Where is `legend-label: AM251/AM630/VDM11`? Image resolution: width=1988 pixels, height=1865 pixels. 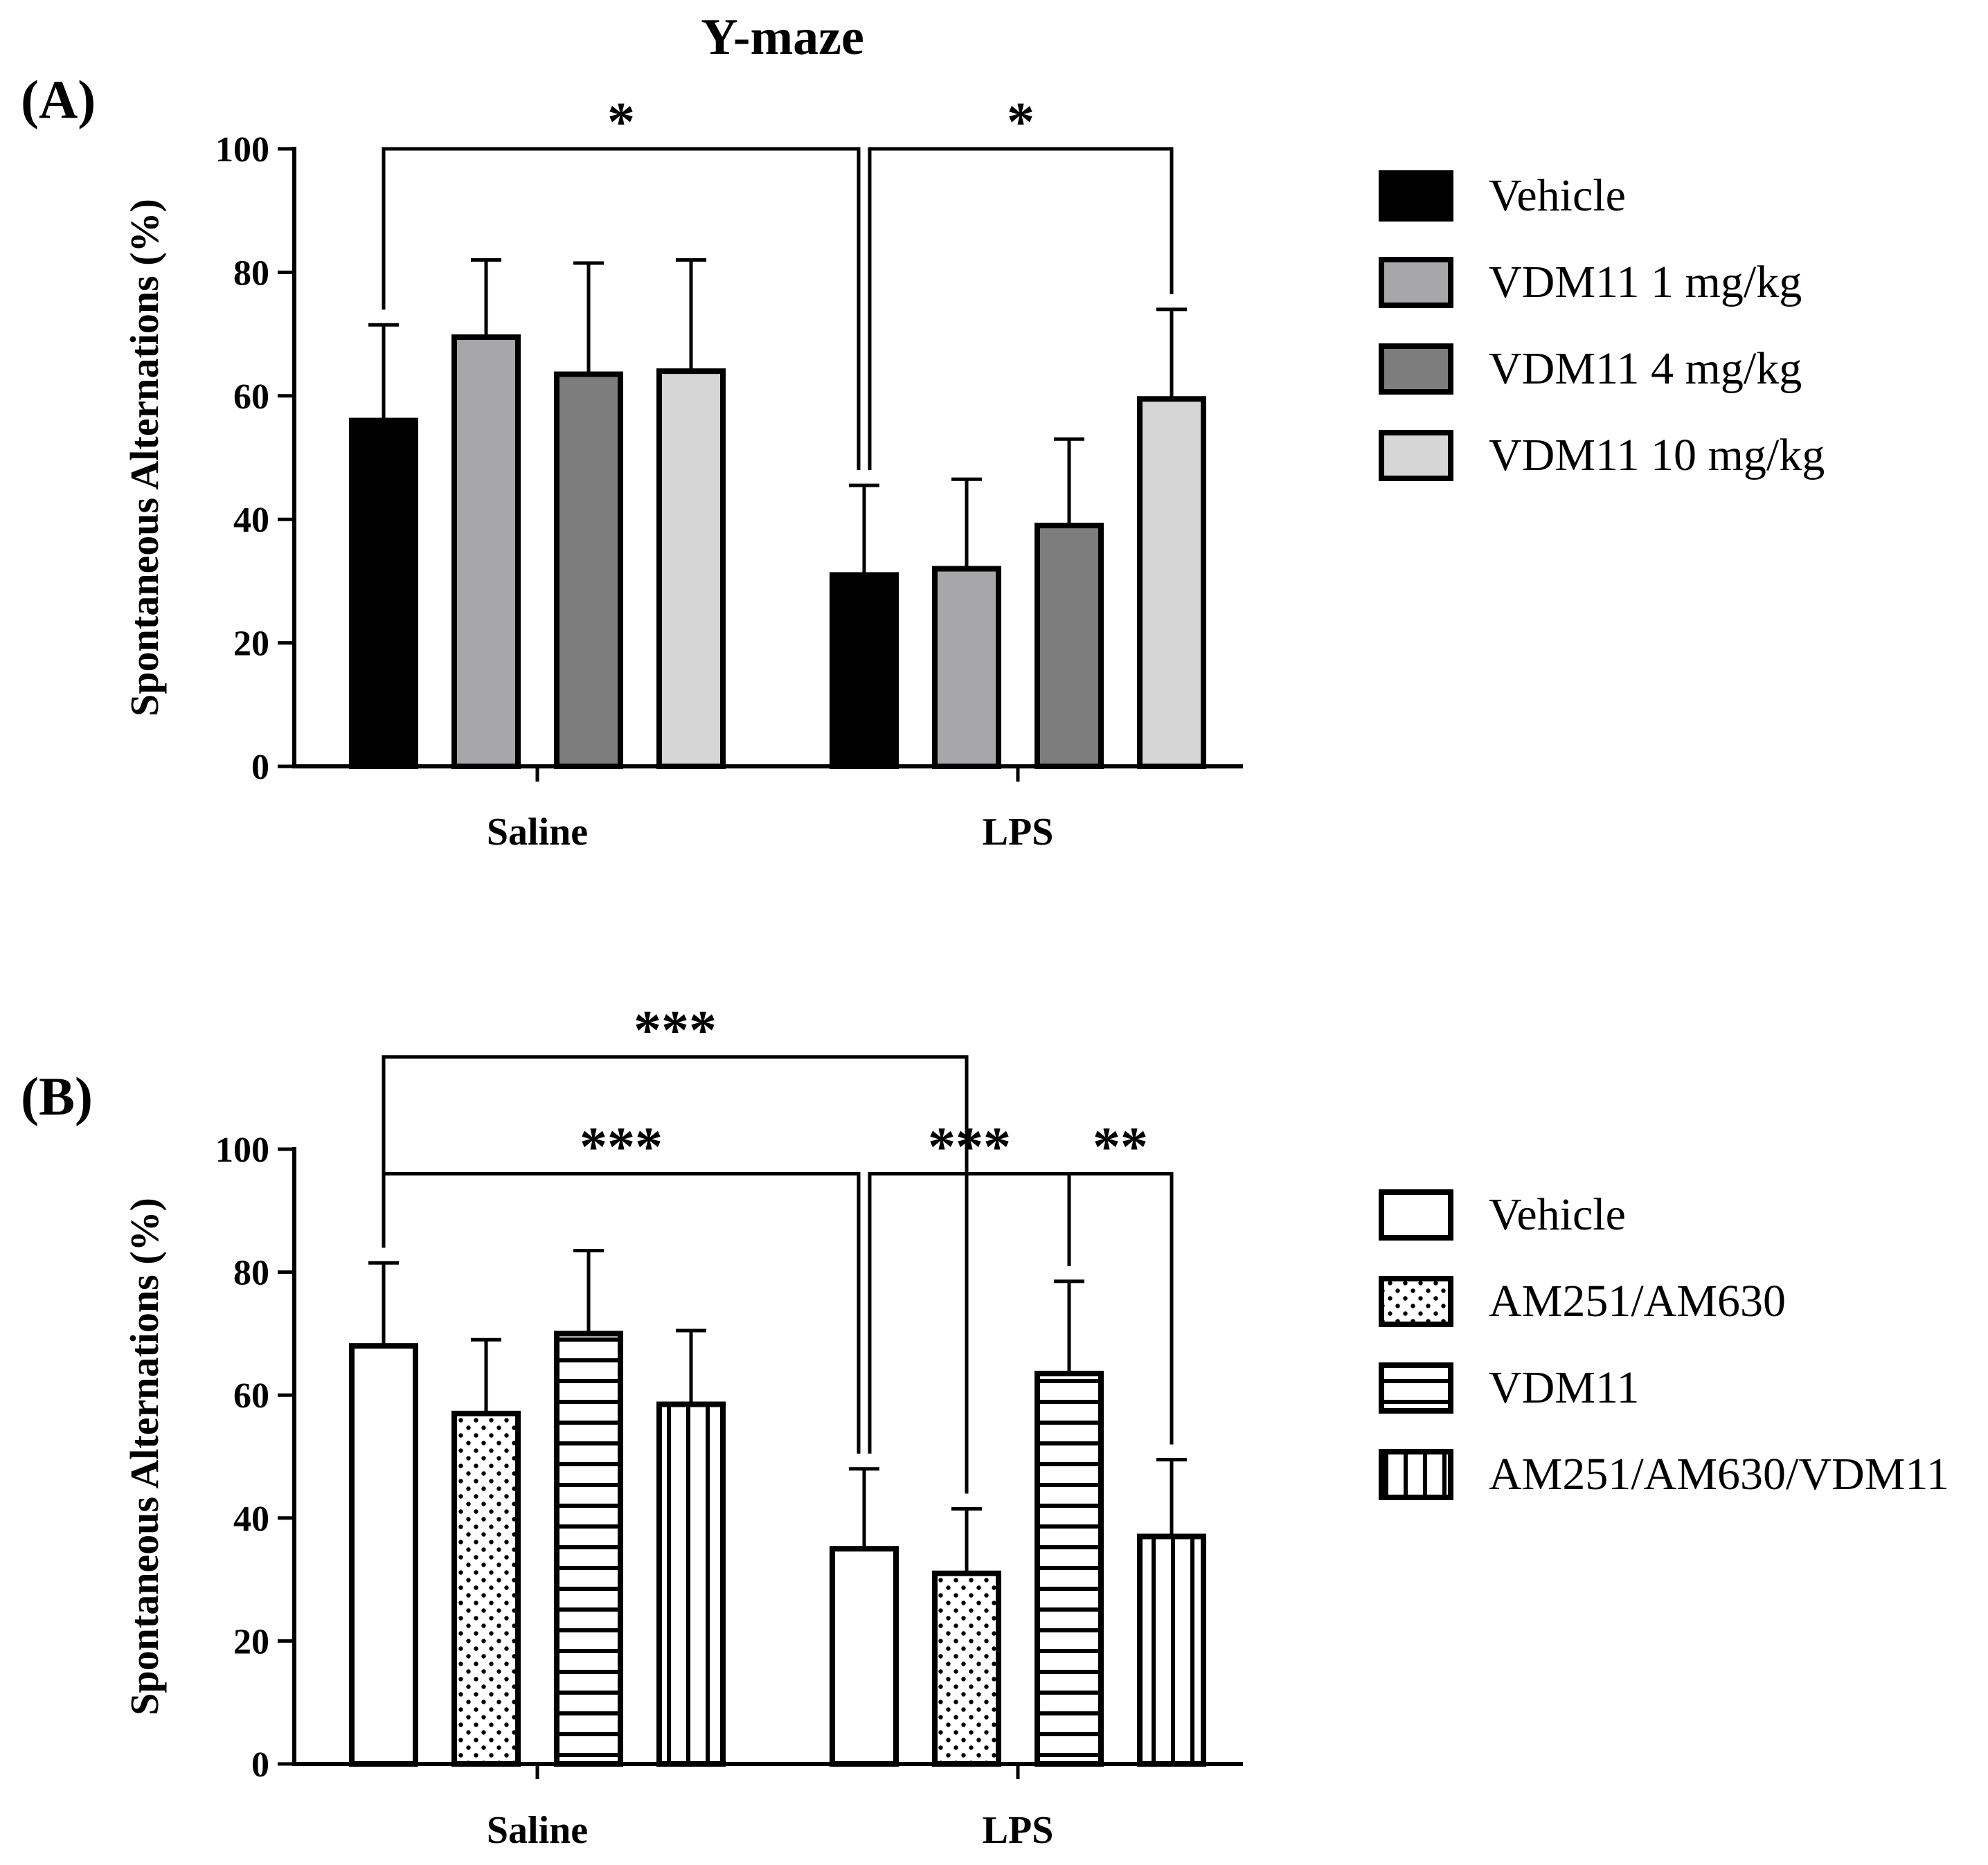 legend-label: AM251/AM630/VDM11 is located at coordinates (1719, 1474).